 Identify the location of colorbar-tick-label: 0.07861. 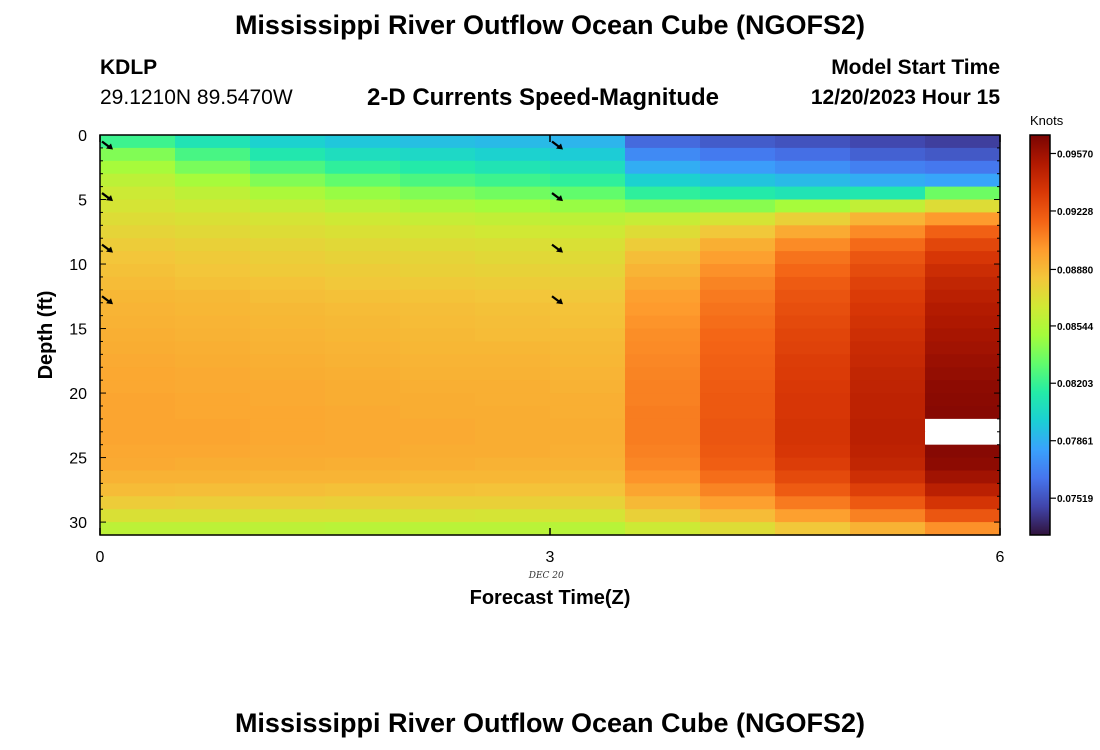
(1075, 442).